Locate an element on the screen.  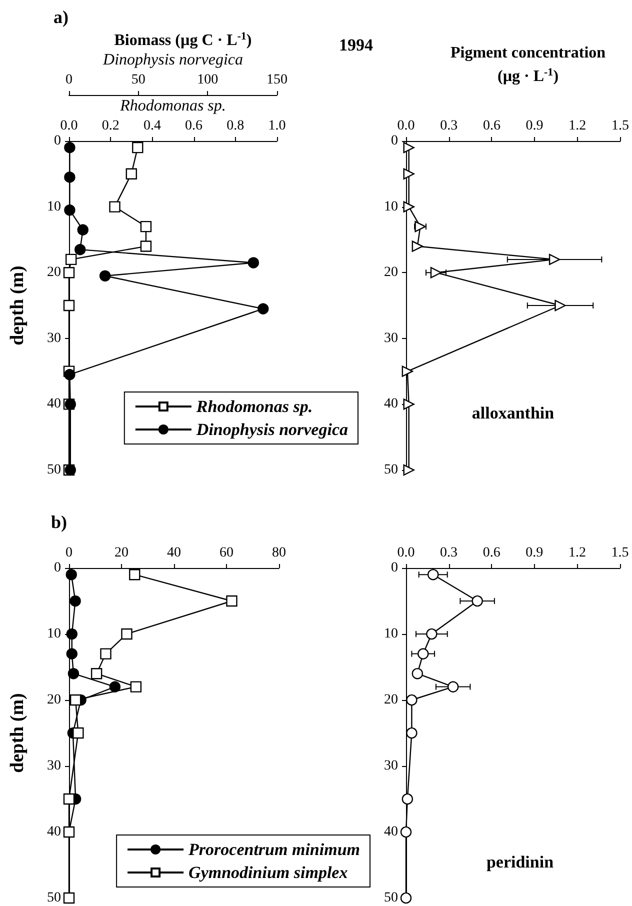
x2-axis-title: Dinophysis norvegica is located at coordinates (172, 60).